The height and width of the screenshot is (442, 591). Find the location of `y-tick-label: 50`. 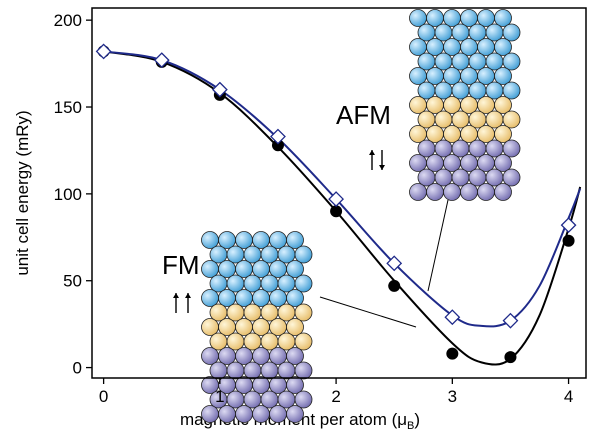

y-tick-label: 50 is located at coordinates (72, 281).